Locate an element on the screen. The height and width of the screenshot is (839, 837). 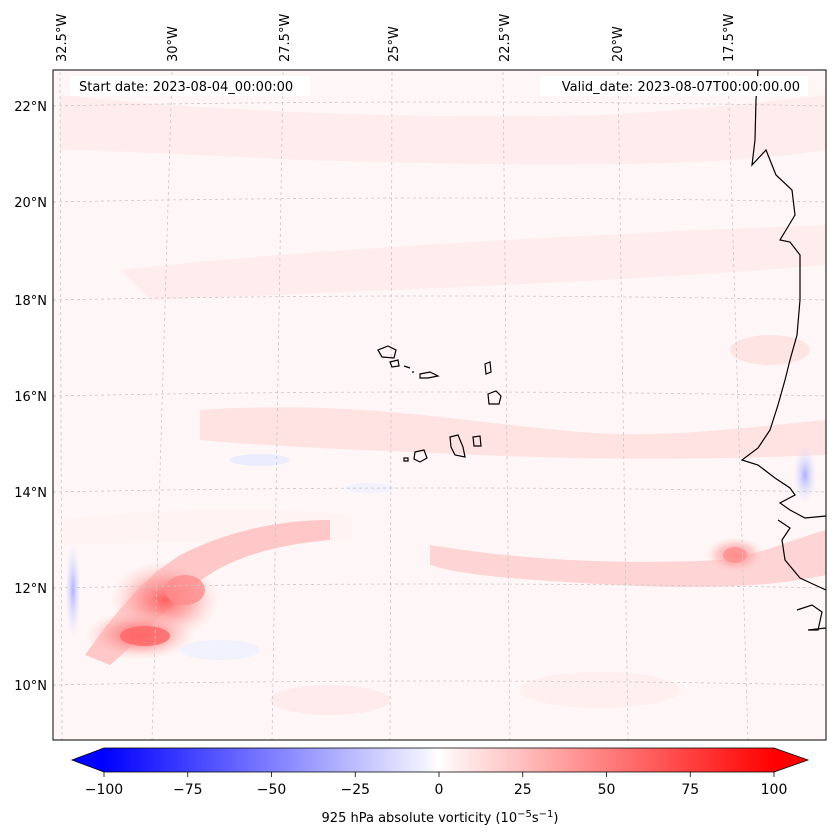
latitude-labels: 22°N 20°N 18°N 16°N 14°N 12°N 10°N is located at coordinates (30, 397).